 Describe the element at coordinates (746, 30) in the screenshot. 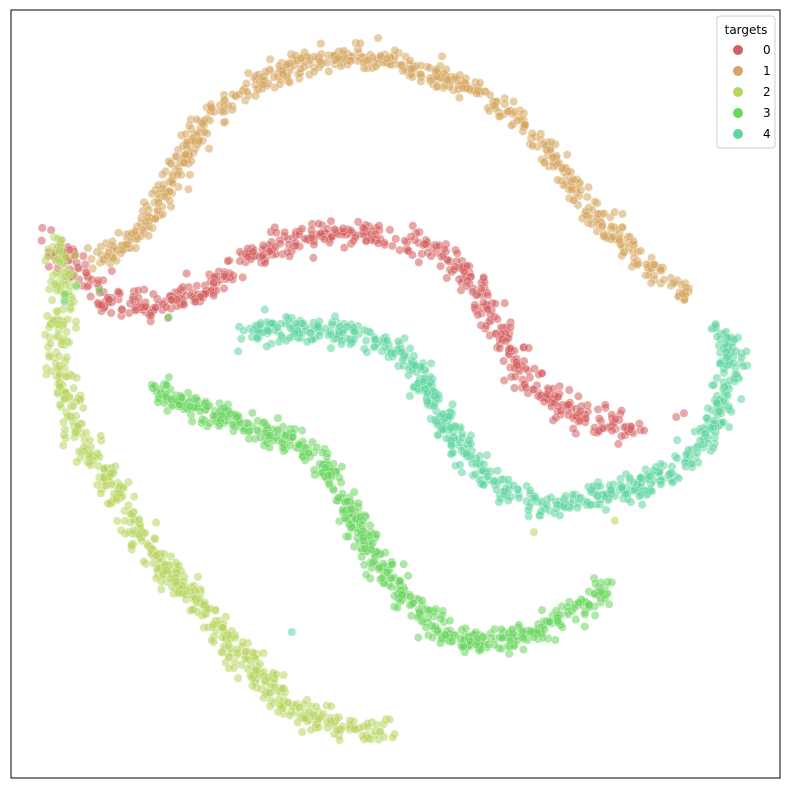

I see `legend-title: targets` at that location.